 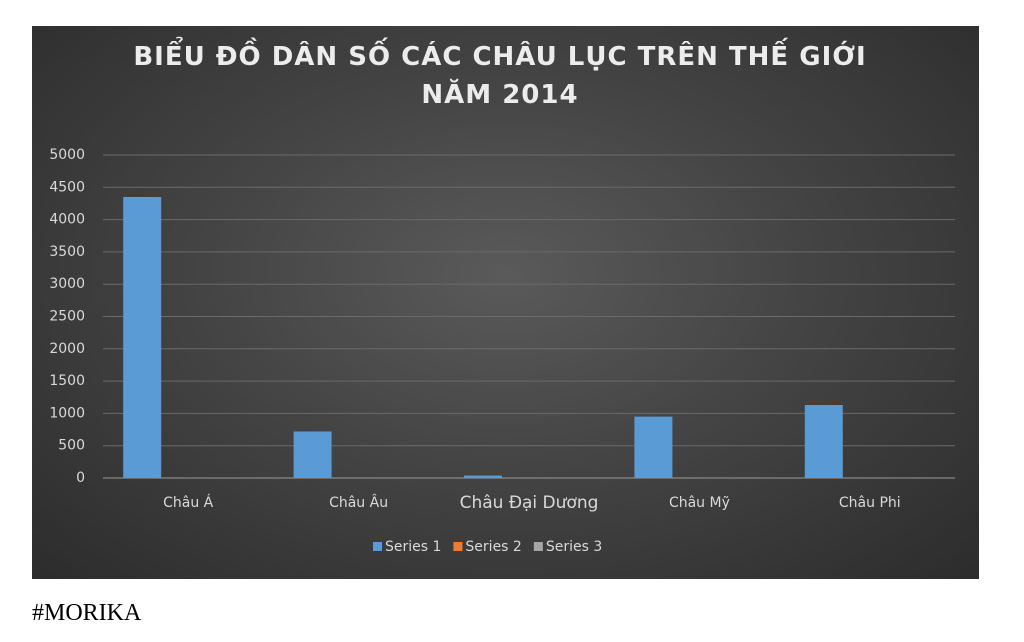 I want to click on y-tick-label: 4500, so click(x=67, y=187).